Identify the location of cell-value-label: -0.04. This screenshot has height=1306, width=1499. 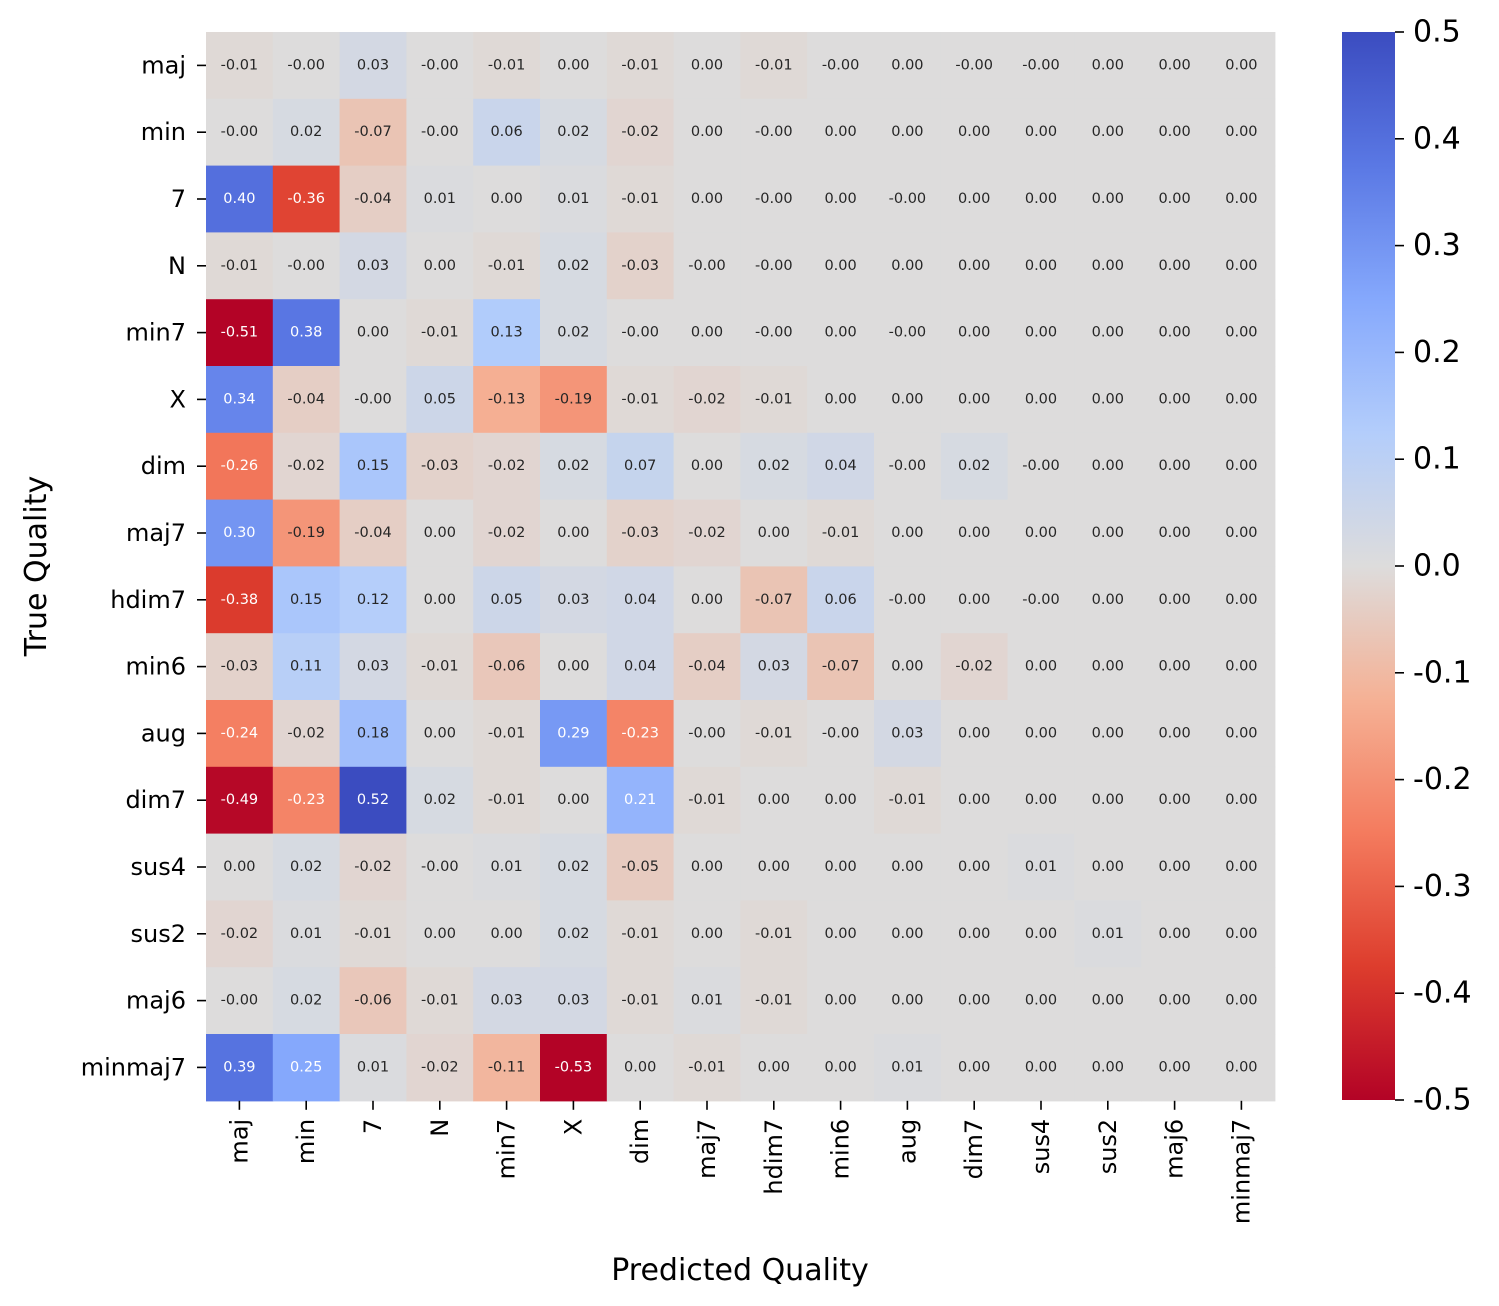
(373, 533).